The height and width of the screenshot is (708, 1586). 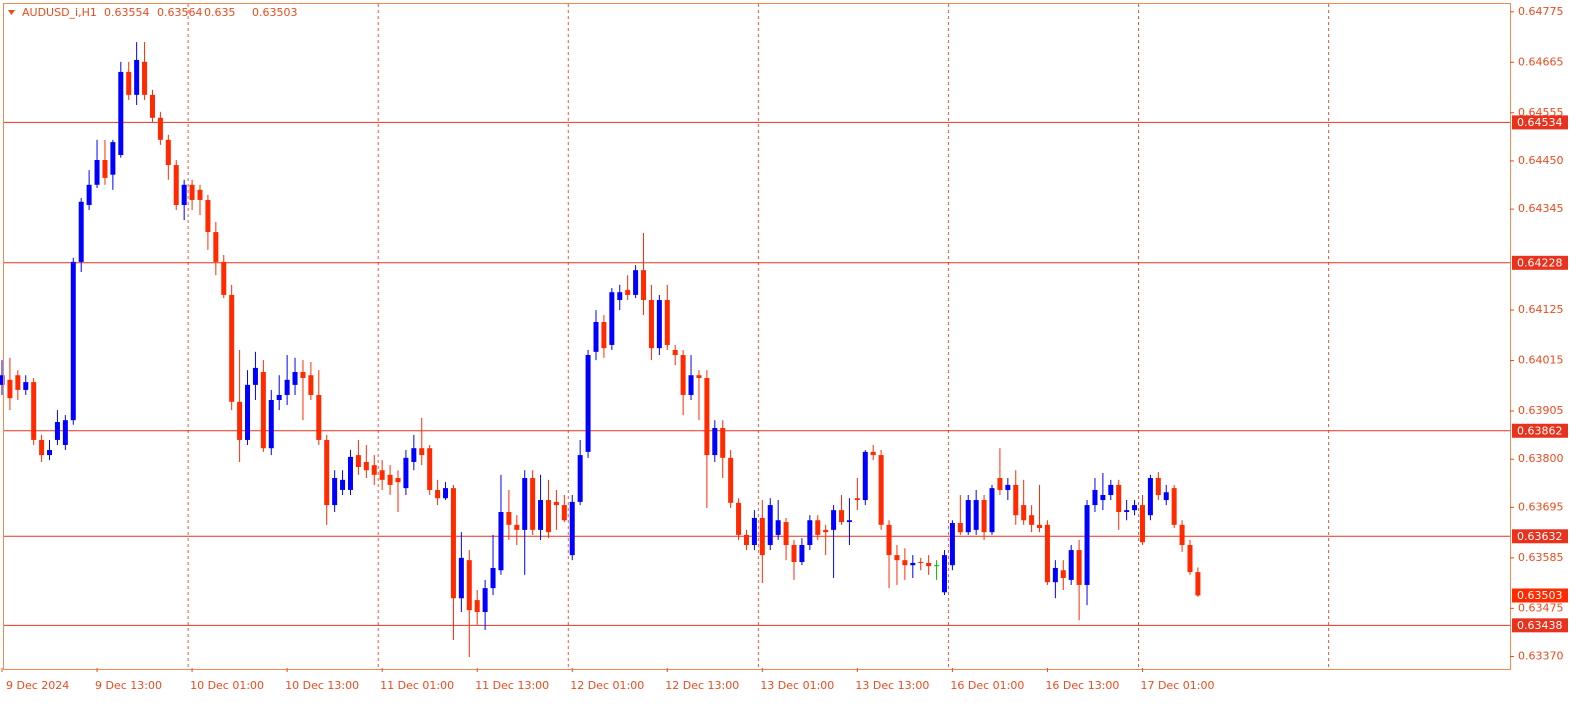 What do you see at coordinates (987, 685) in the screenshot?
I see `x-tick-label: 16 Dec 01:00` at bounding box center [987, 685].